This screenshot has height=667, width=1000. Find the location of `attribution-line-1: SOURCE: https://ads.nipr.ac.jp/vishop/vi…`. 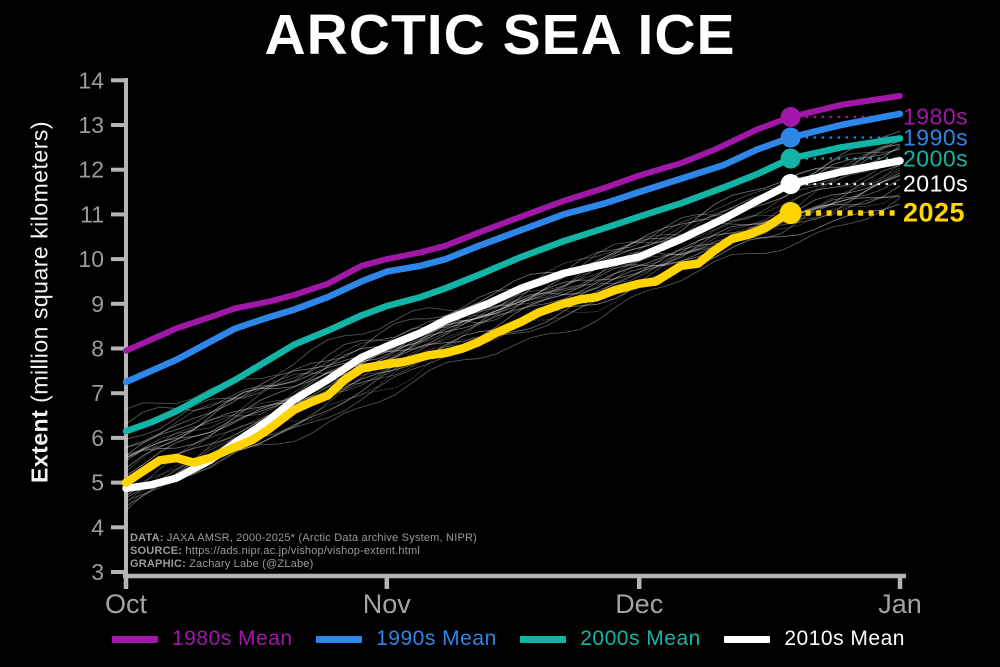

attribution-line-1: SOURCE: https://ads.nipr.ac.jp/vishop/vi… is located at coordinates (275, 551).